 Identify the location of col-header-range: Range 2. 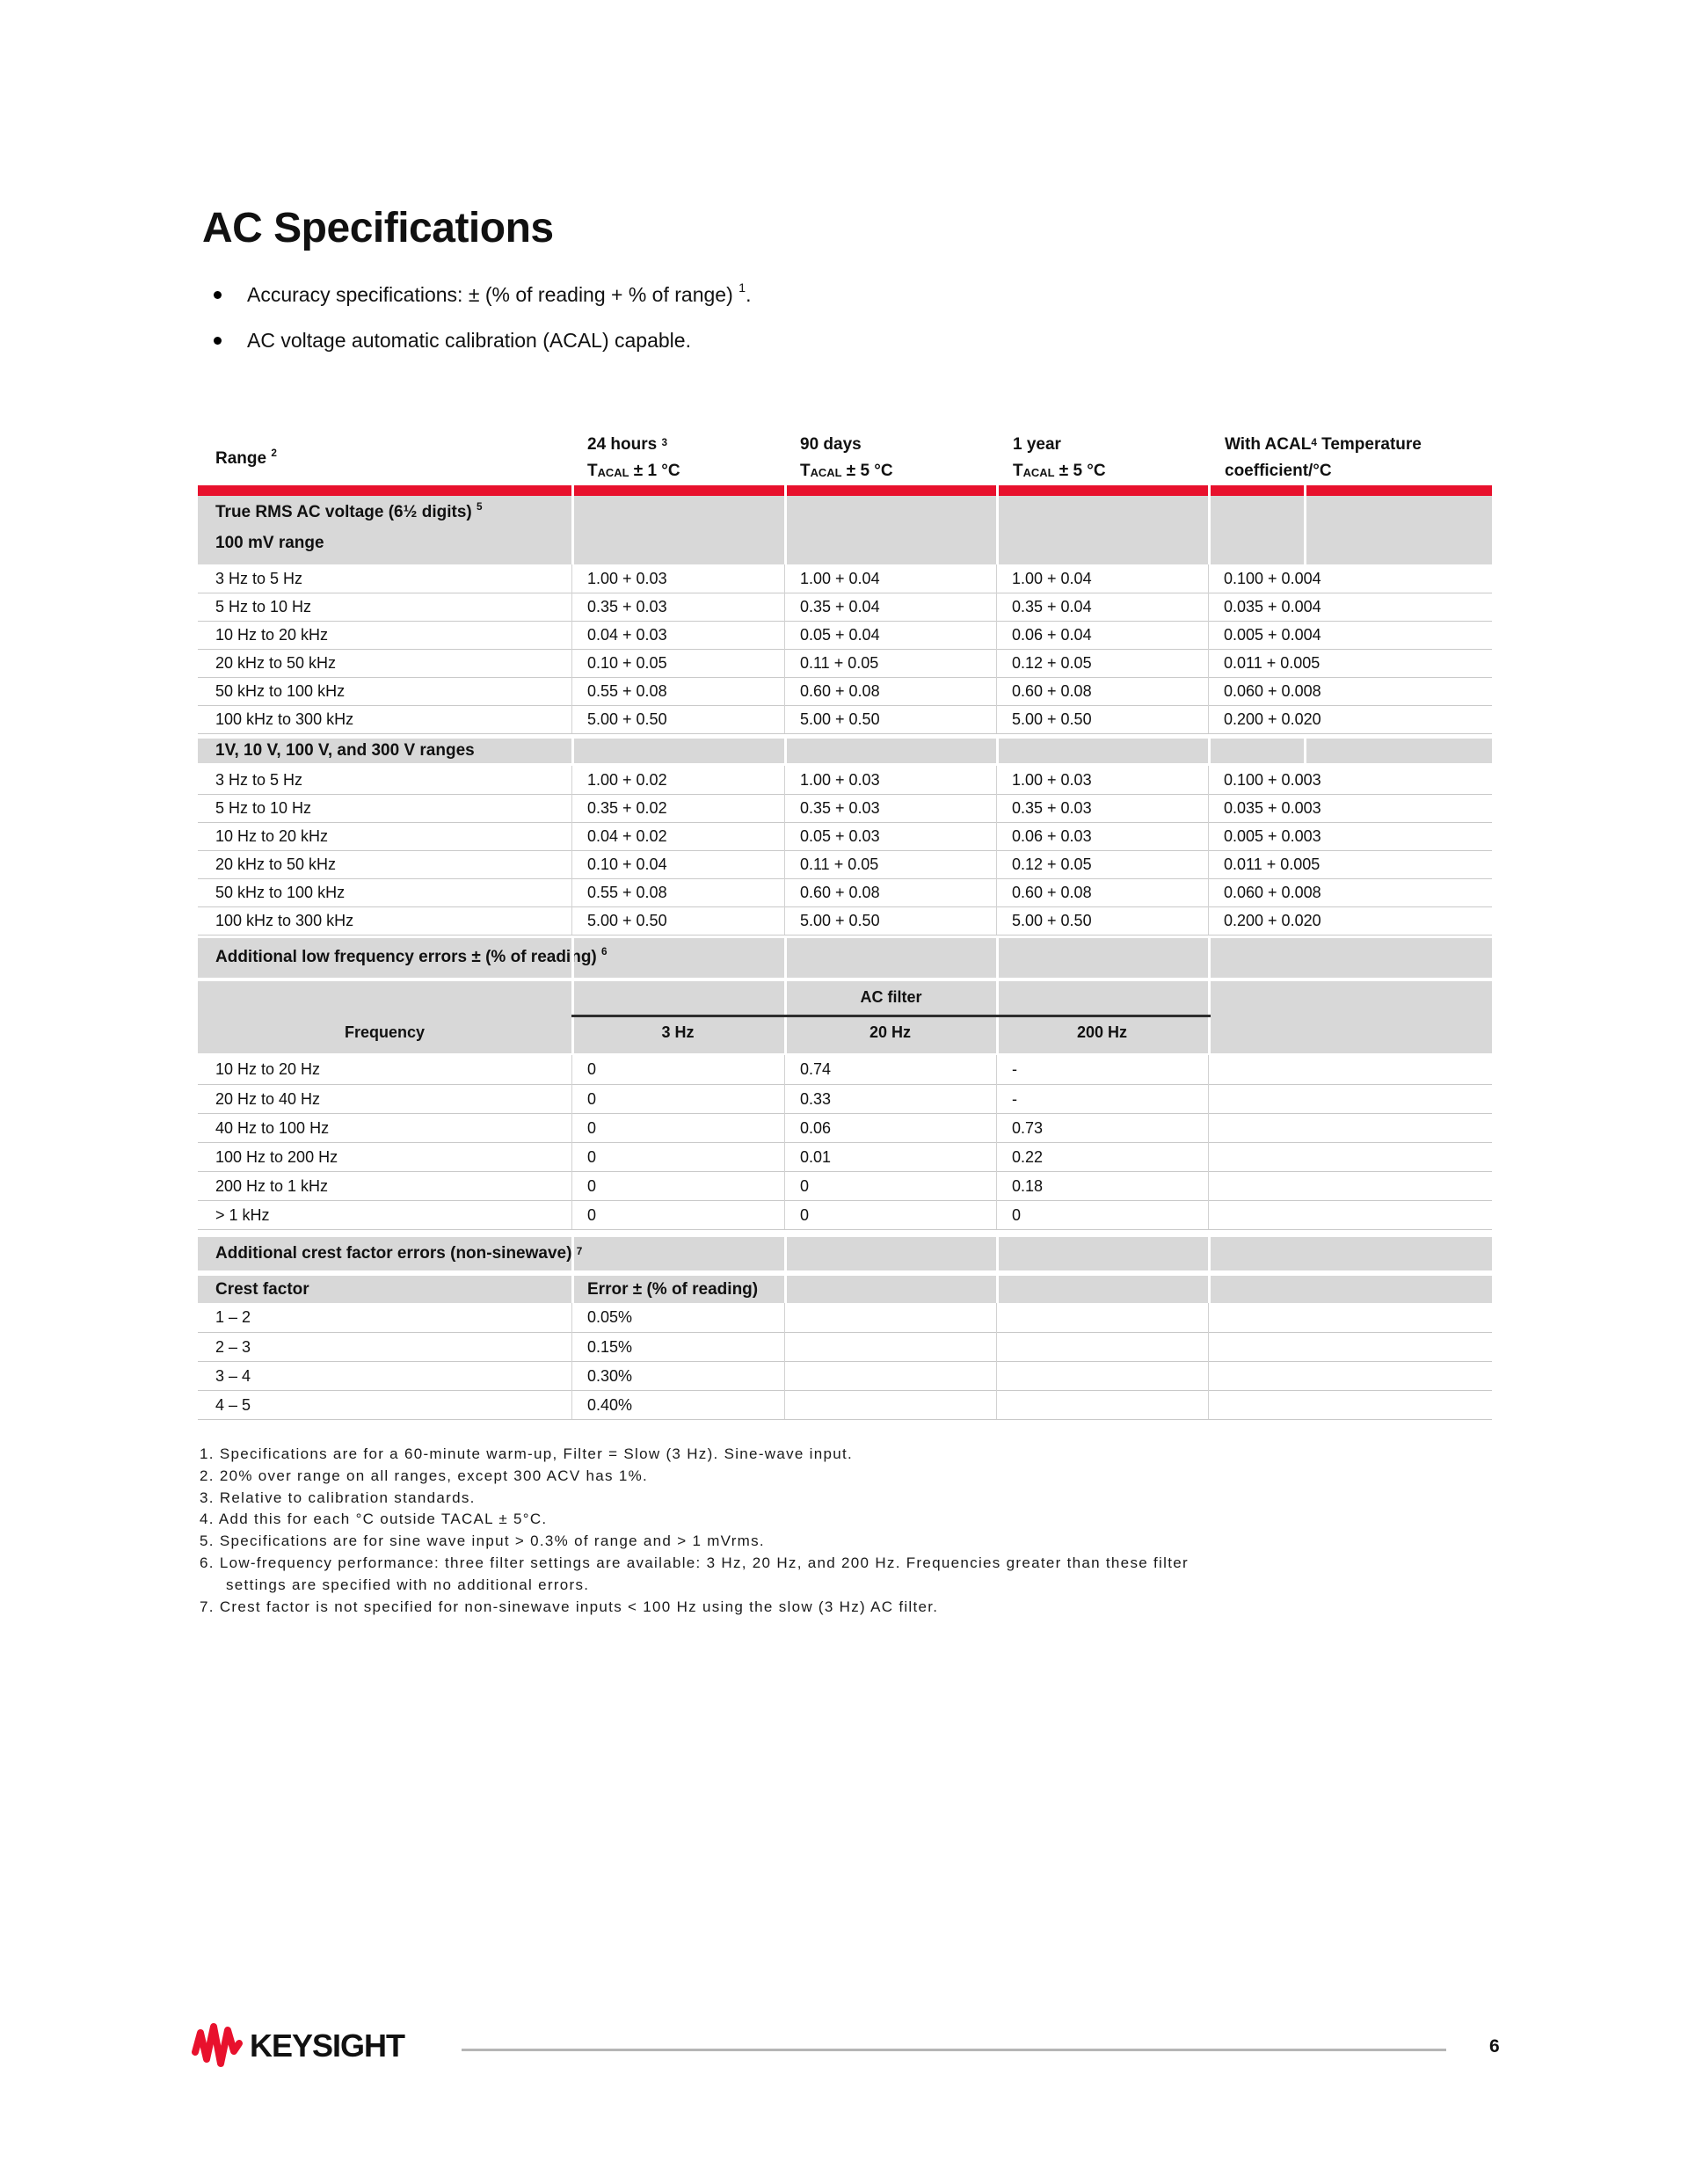
(246, 458).